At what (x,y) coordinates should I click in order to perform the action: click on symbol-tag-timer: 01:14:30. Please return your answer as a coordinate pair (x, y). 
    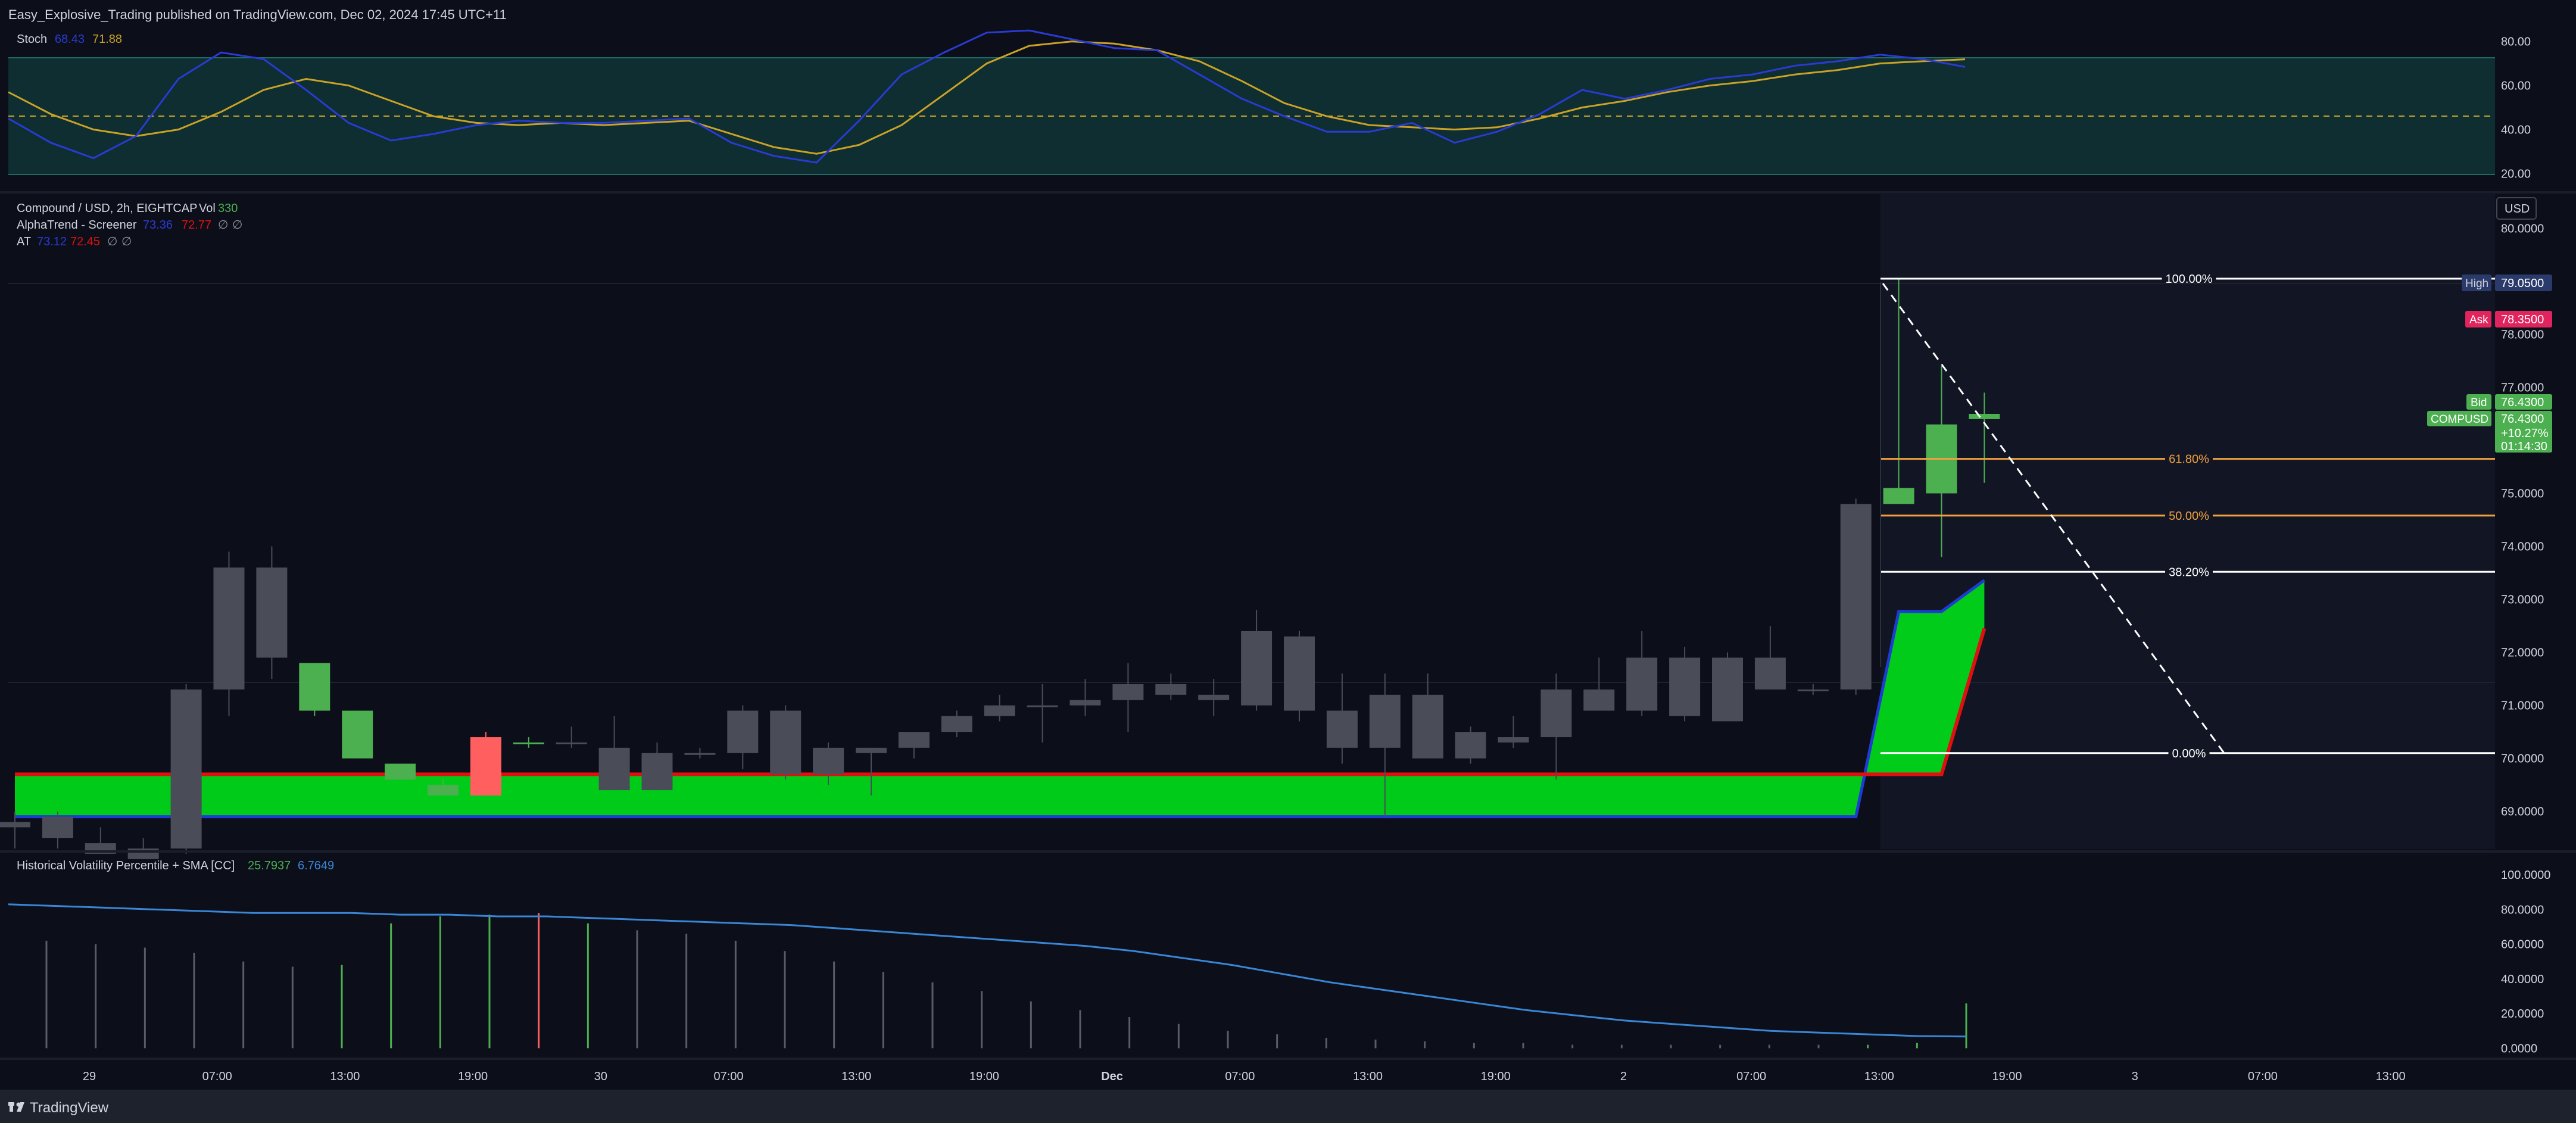
    Looking at the image, I should click on (2524, 446).